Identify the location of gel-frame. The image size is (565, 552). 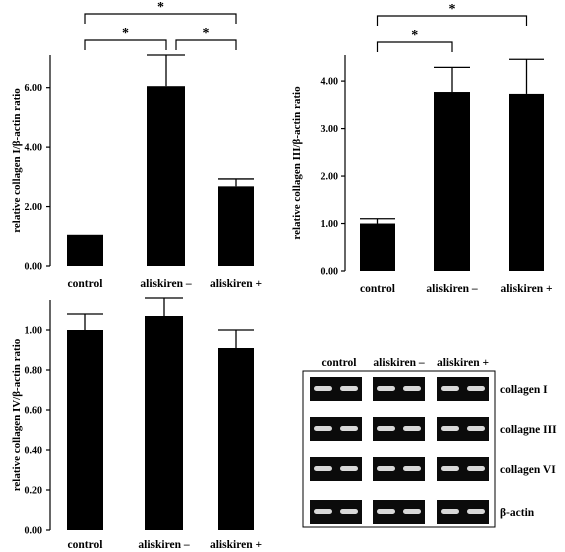
(399, 449).